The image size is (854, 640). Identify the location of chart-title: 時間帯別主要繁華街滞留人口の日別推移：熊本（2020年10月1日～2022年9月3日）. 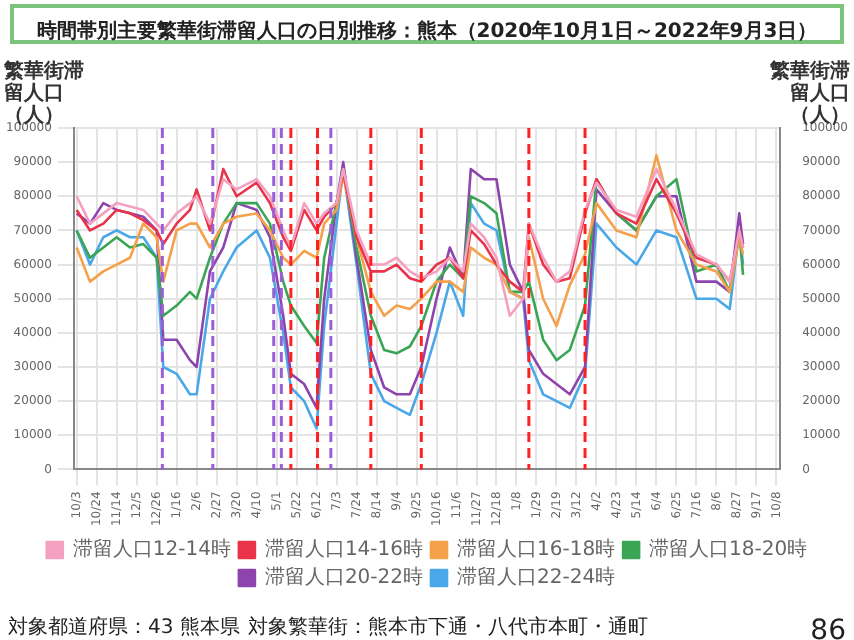
(427, 31).